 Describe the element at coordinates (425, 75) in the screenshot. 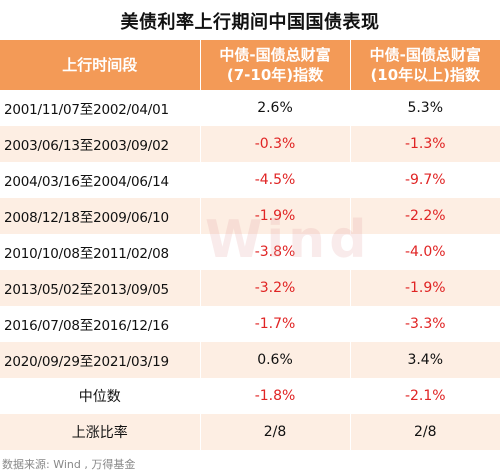

I see `header-col2-line2: (10年以上)指数` at that location.